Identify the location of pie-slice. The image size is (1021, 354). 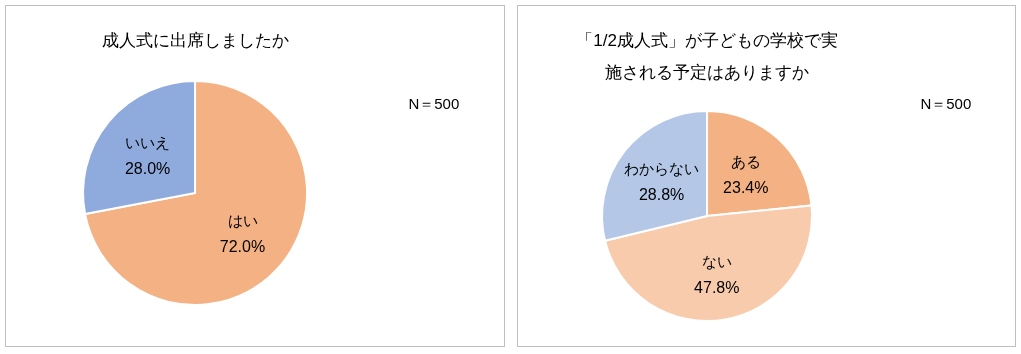
(196, 193).